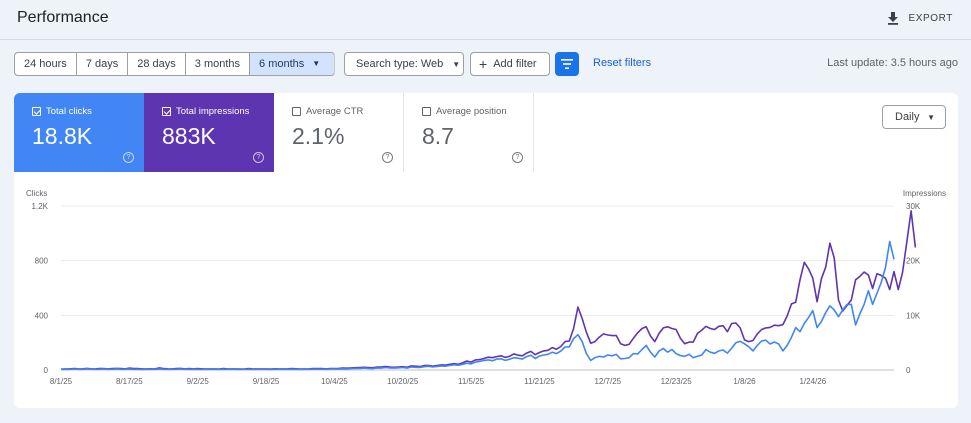 Image resolution: width=971 pixels, height=423 pixels. What do you see at coordinates (924, 193) in the screenshot?
I see `right-axis-label: Impressions` at bounding box center [924, 193].